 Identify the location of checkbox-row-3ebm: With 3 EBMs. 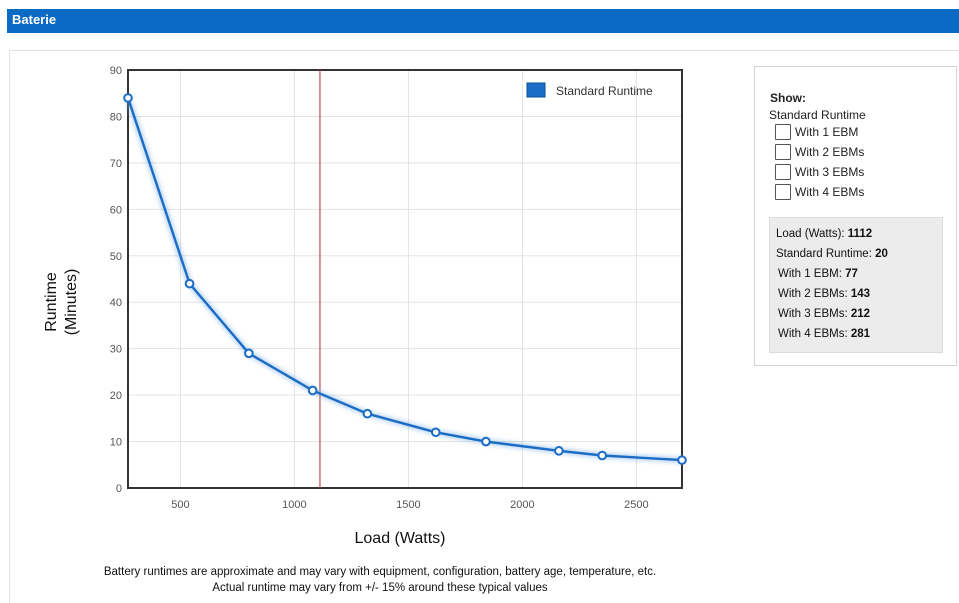
(819, 172).